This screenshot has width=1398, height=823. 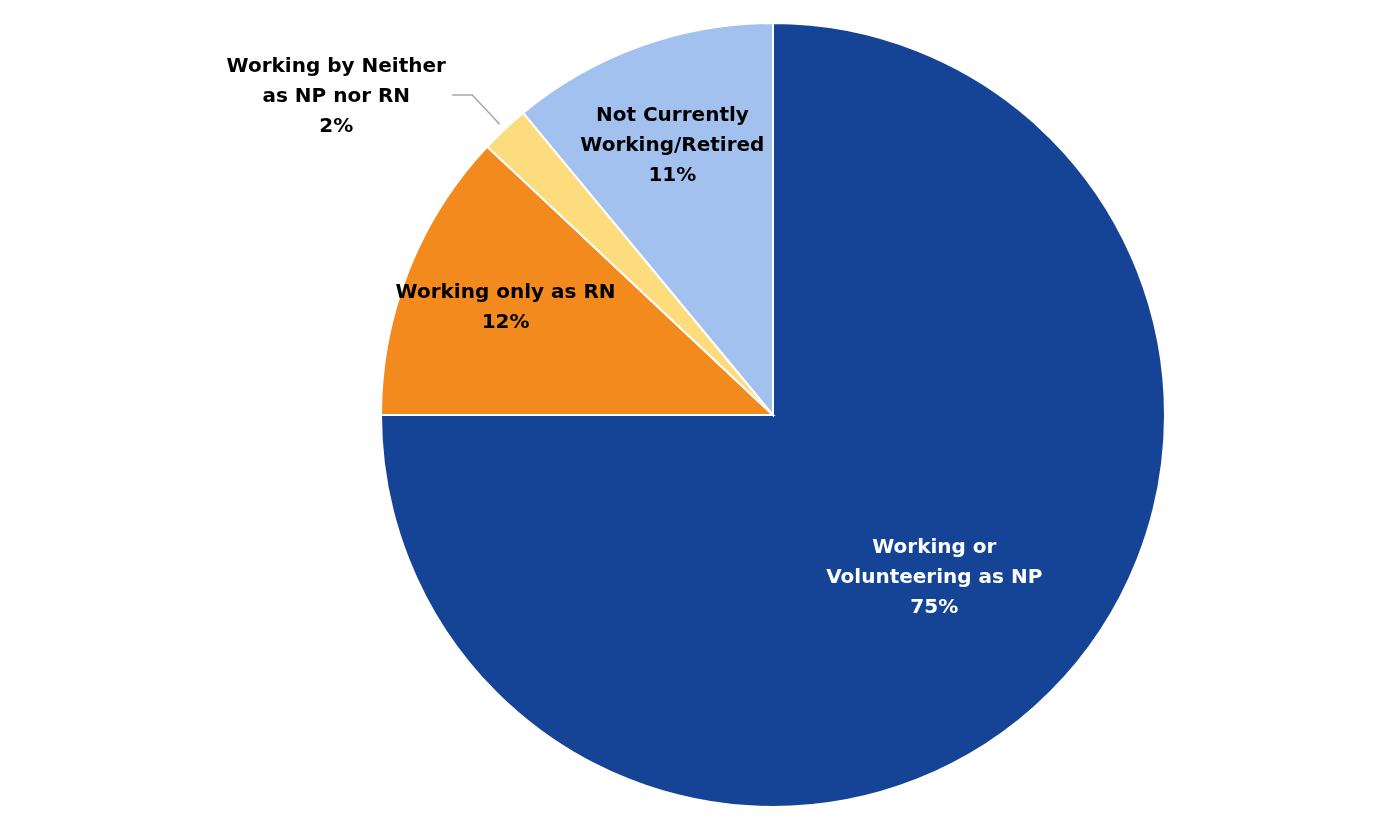 What do you see at coordinates (336, 80) in the screenshot?
I see `slice-label: Working by Neither as NP nor RN` at bounding box center [336, 80].